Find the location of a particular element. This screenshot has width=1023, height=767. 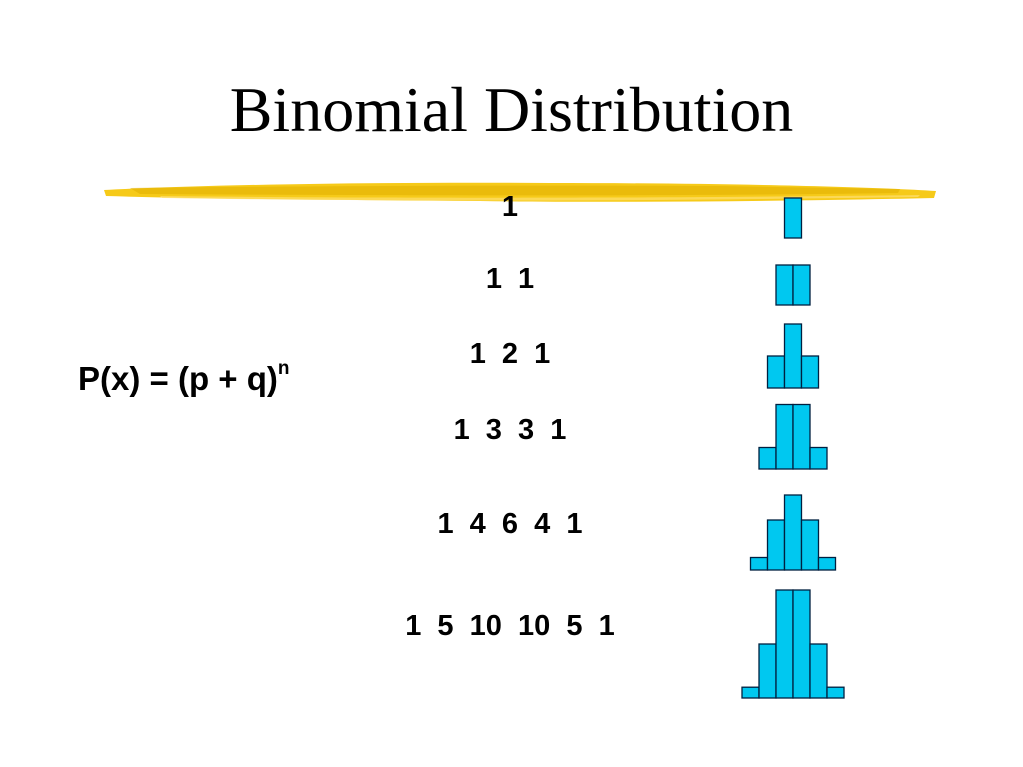

formula-exponent: n is located at coordinates (283, 368).